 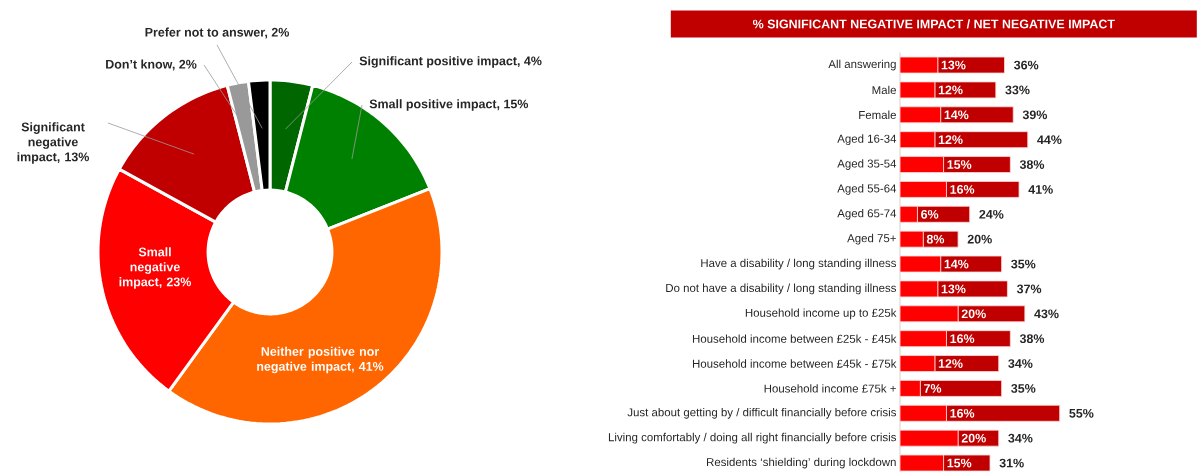 What do you see at coordinates (155, 268) in the screenshot?
I see `slice-label: Small negative impact, 23%` at bounding box center [155, 268].